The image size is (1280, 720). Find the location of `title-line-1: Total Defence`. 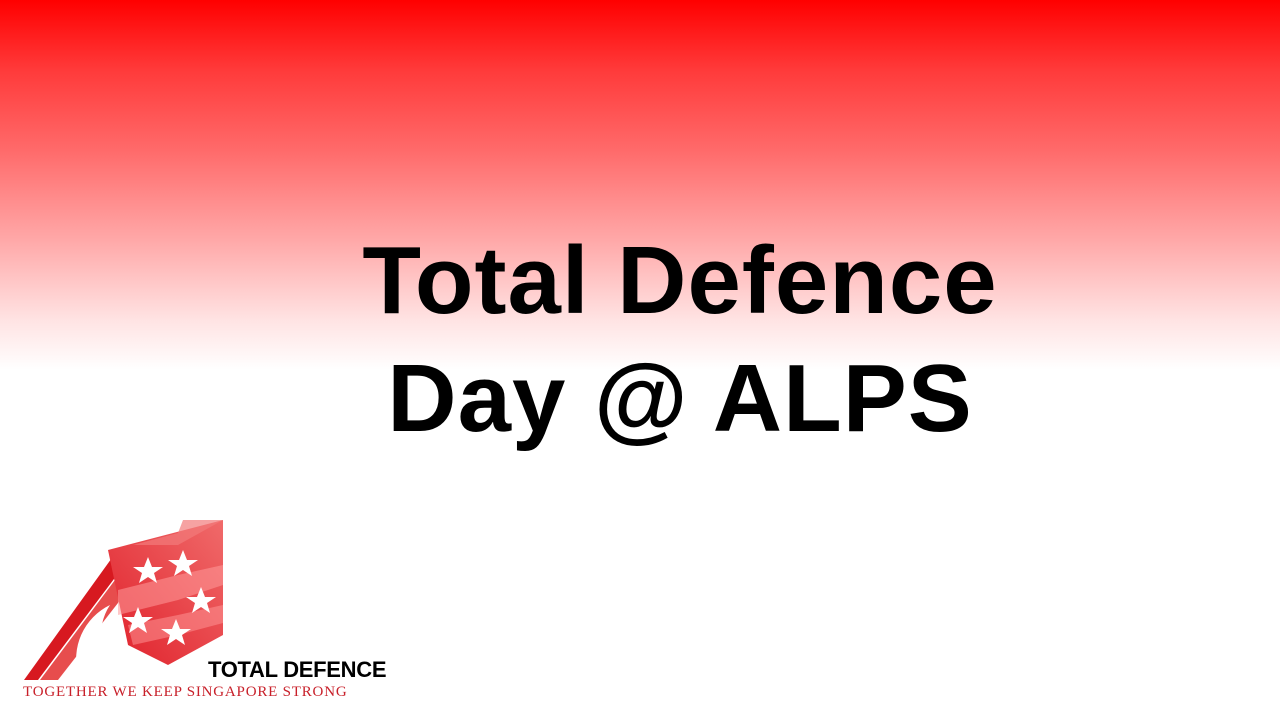

title-line-1: Total Defence is located at coordinates (680, 280).